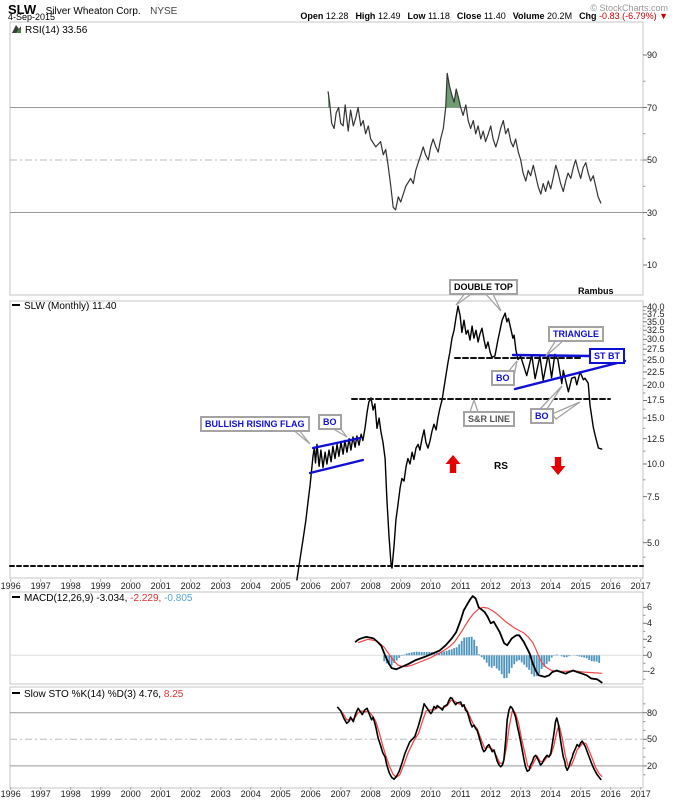  I want to click on quote-value-low: 11.18, so click(437, 16).